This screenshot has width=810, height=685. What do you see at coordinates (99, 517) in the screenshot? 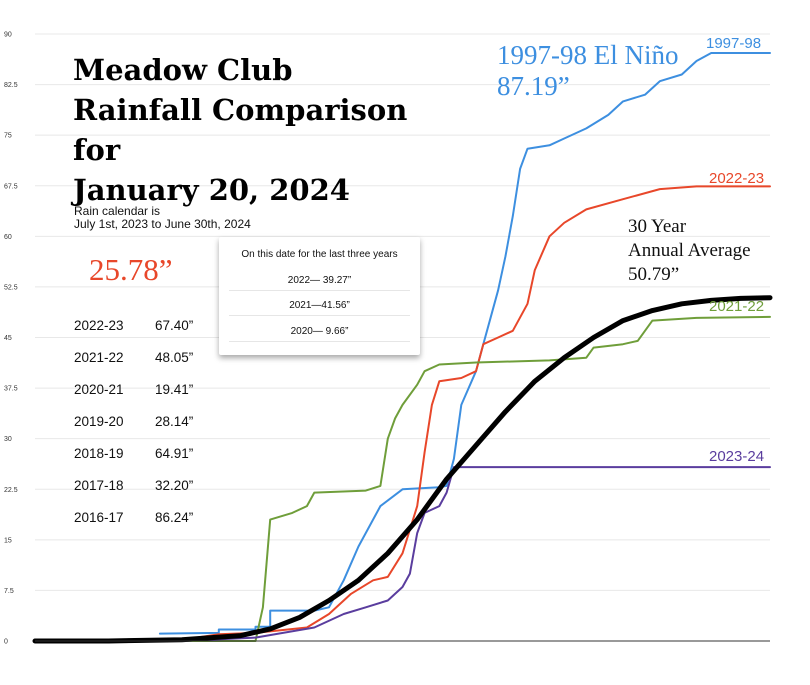
I see `history-year: 2016-17` at bounding box center [99, 517].